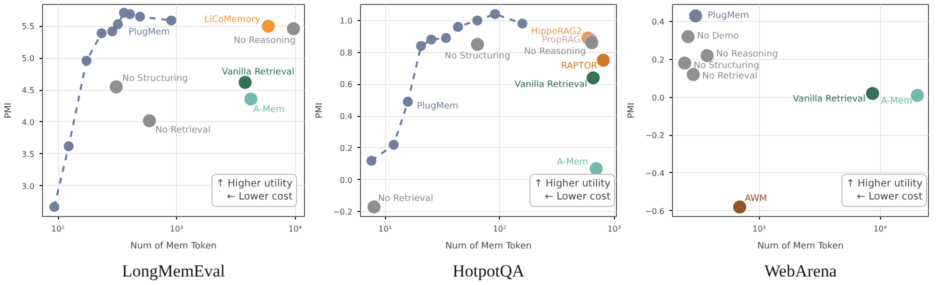  What do you see at coordinates (28, 91) in the screenshot?
I see `y-tick-label: 4.5` at bounding box center [28, 91].